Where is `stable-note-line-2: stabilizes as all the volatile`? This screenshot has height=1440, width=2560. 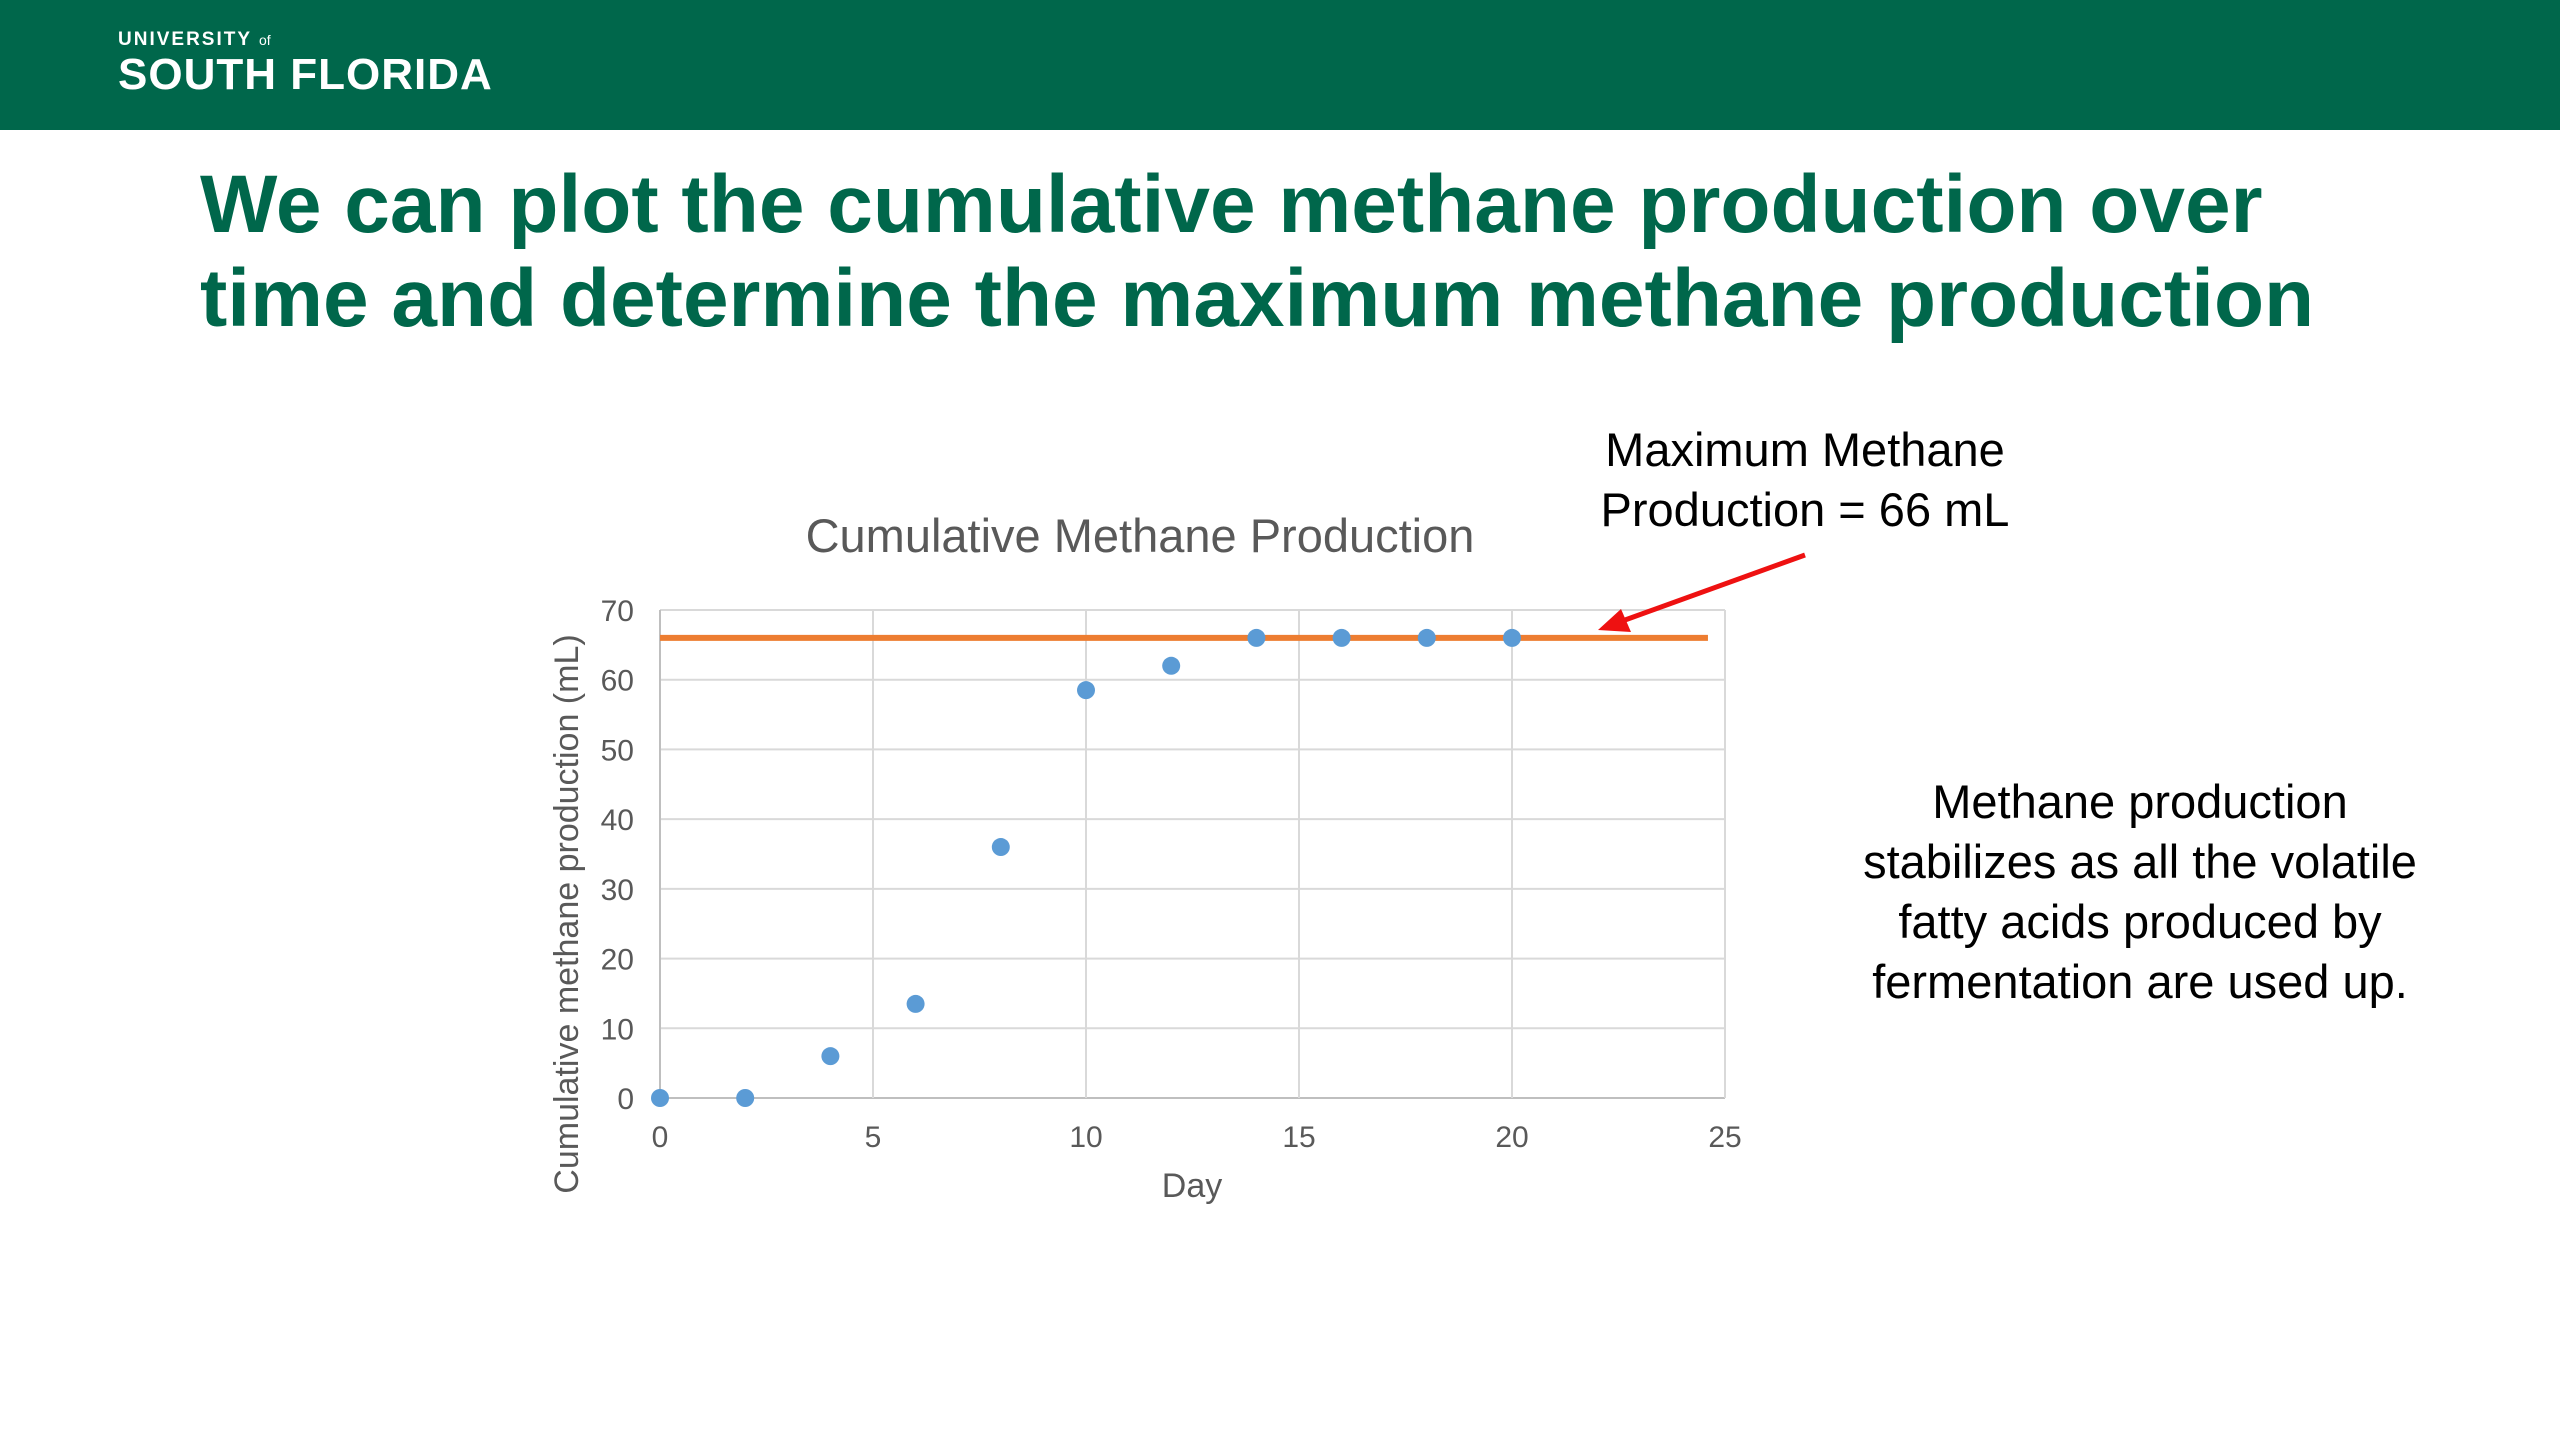 stable-note-line-2: stabilizes as all the volatile is located at coordinates (2140, 861).